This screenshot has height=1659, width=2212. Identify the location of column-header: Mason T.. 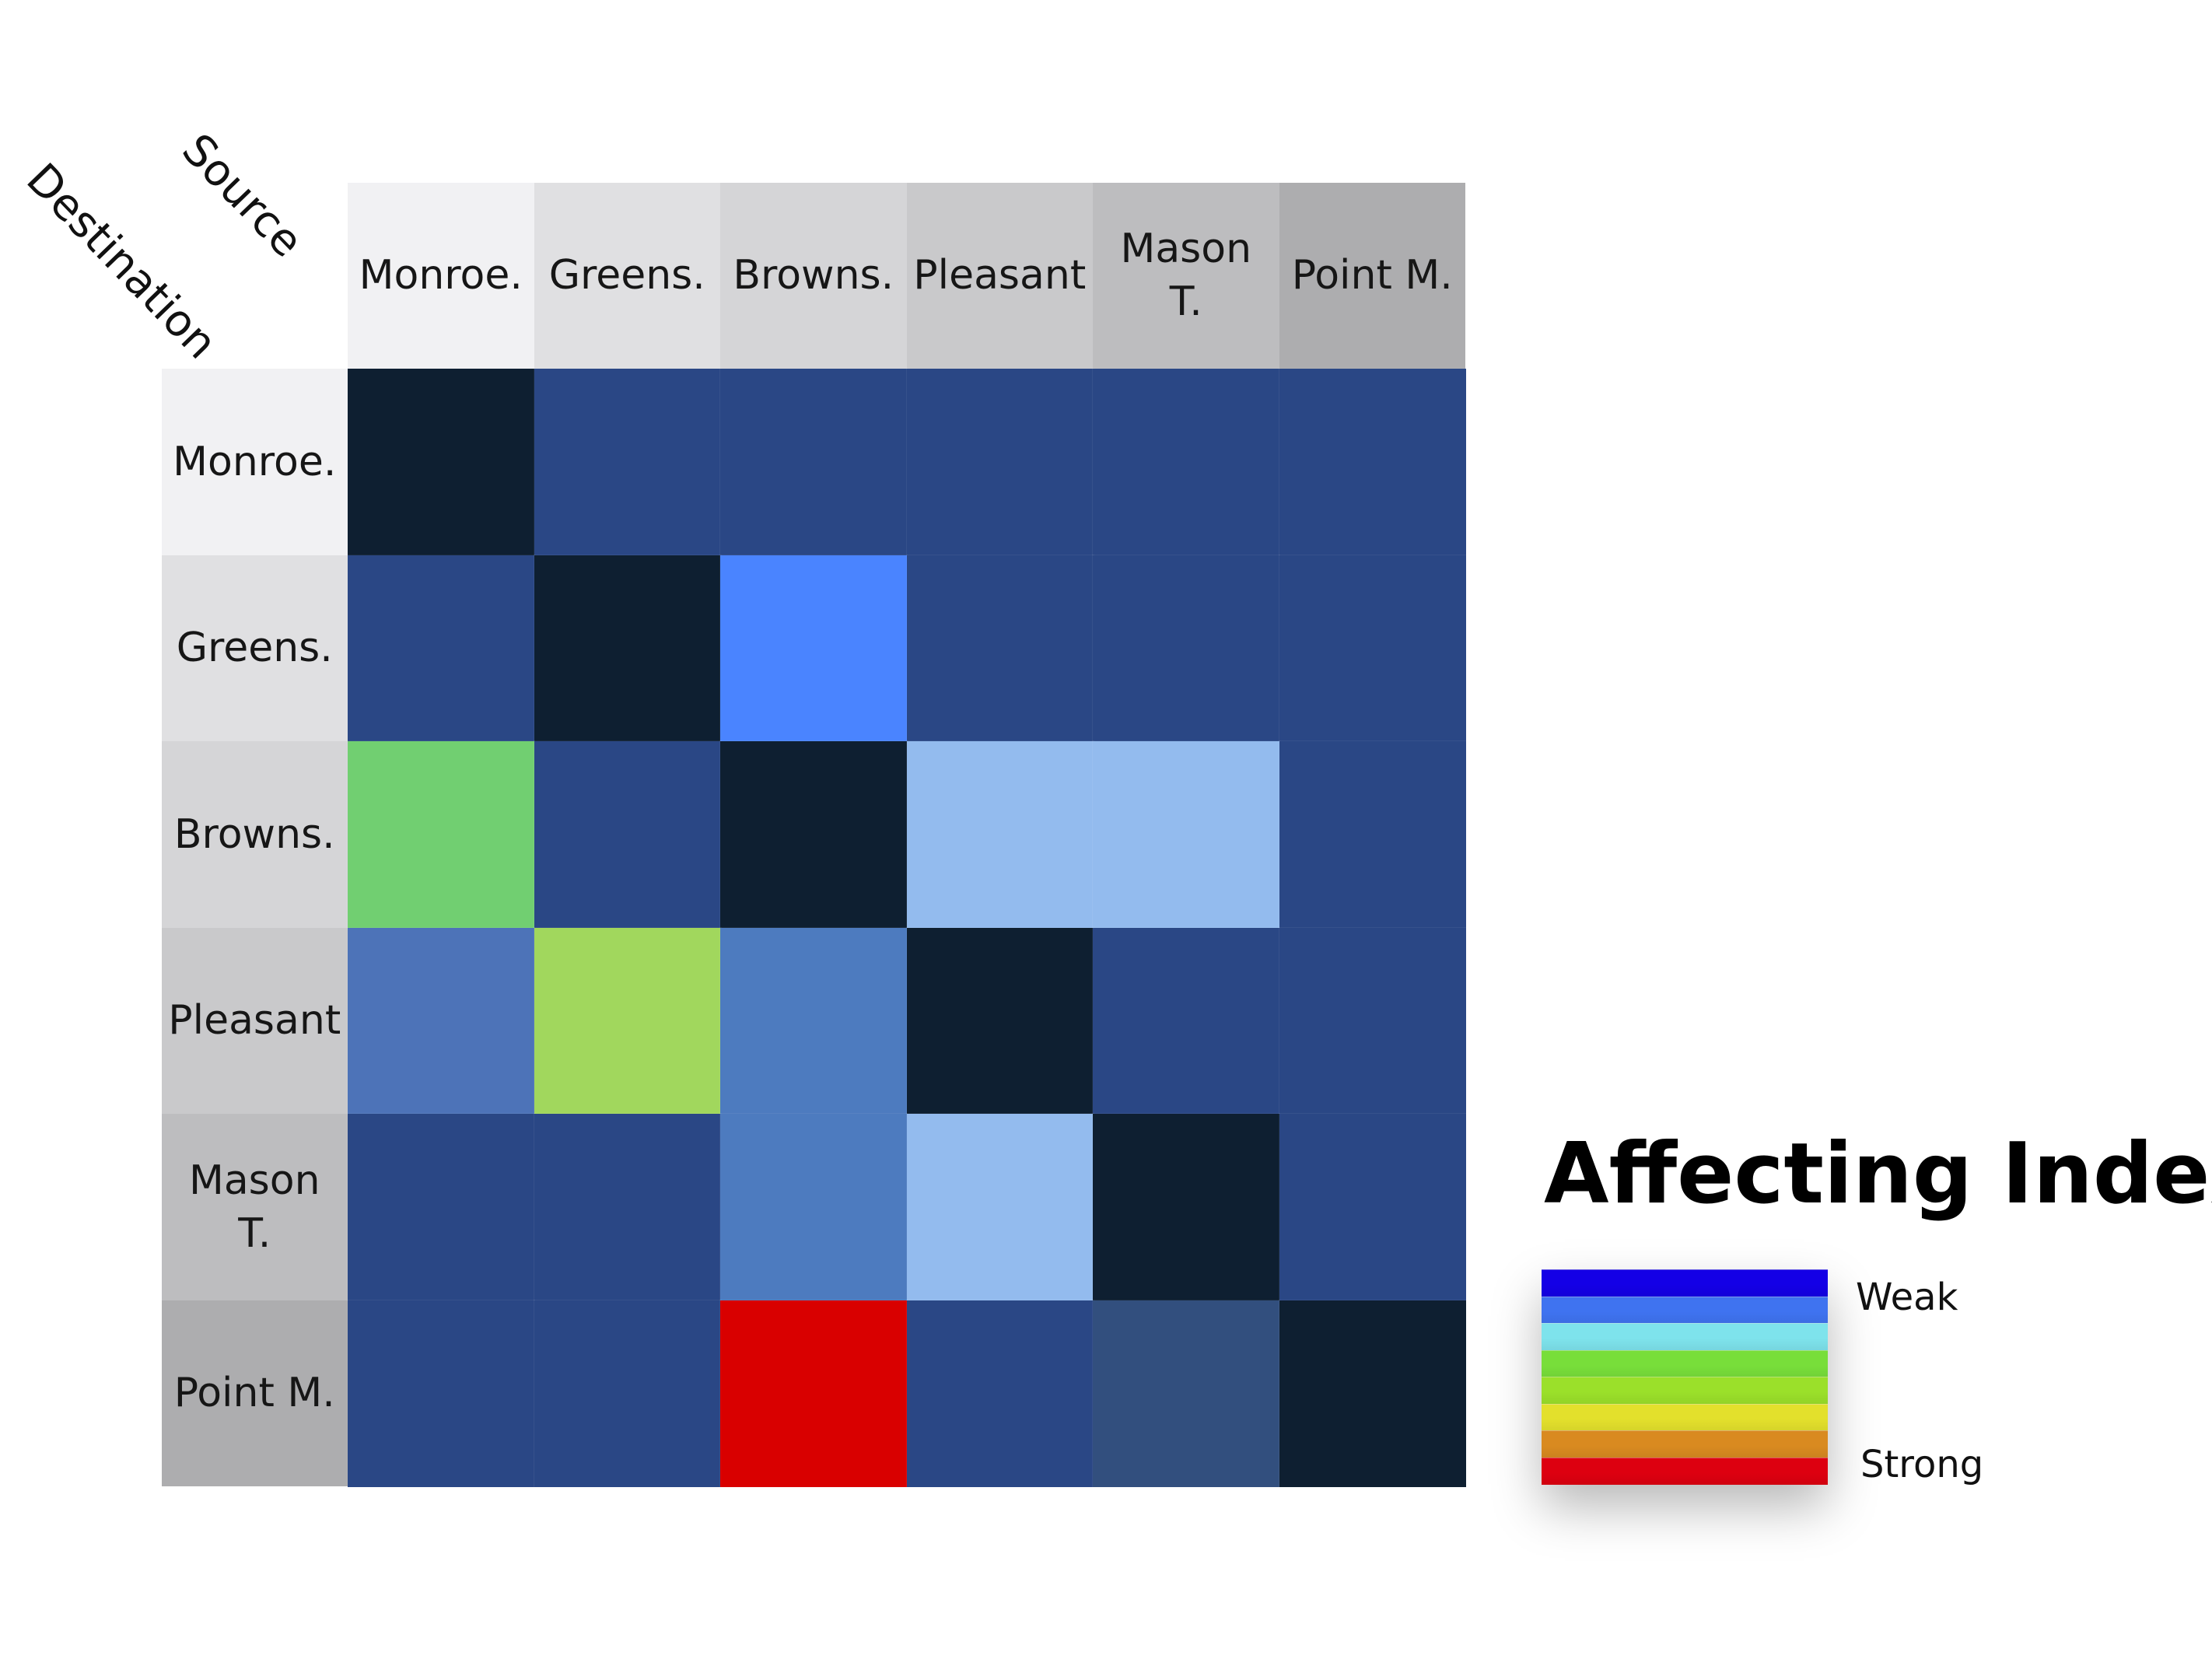
(1186, 275).